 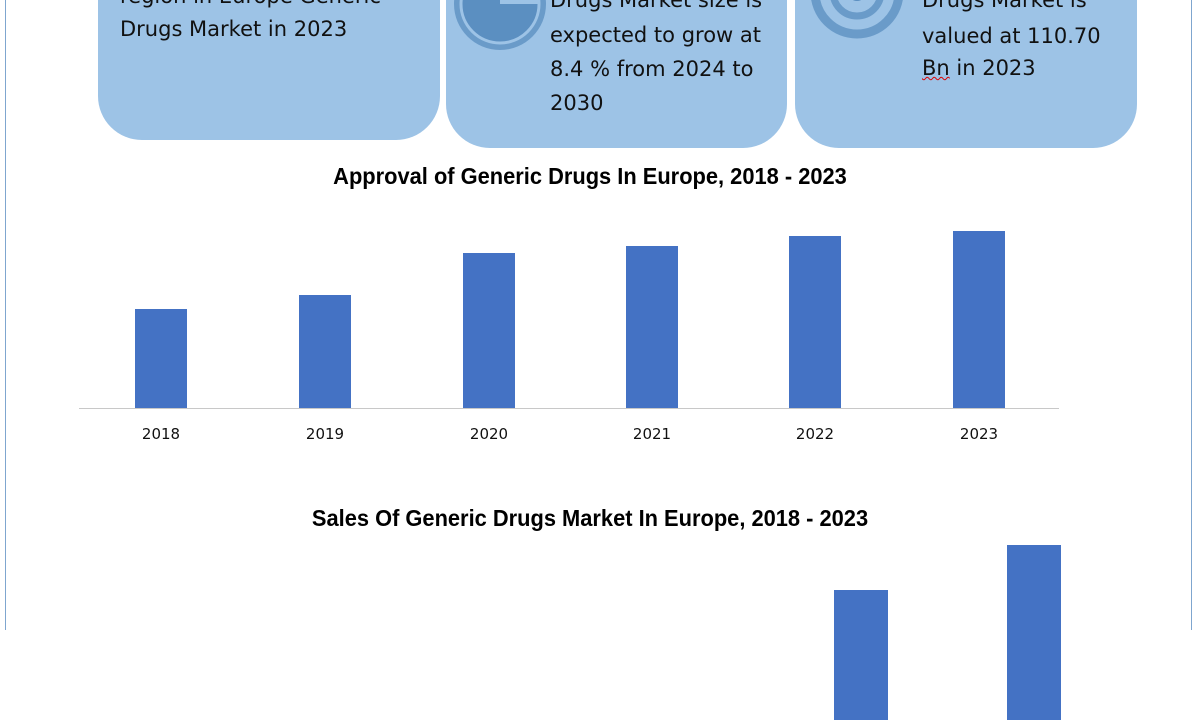 I want to click on x-tick-label: 2022, so click(x=815, y=434).